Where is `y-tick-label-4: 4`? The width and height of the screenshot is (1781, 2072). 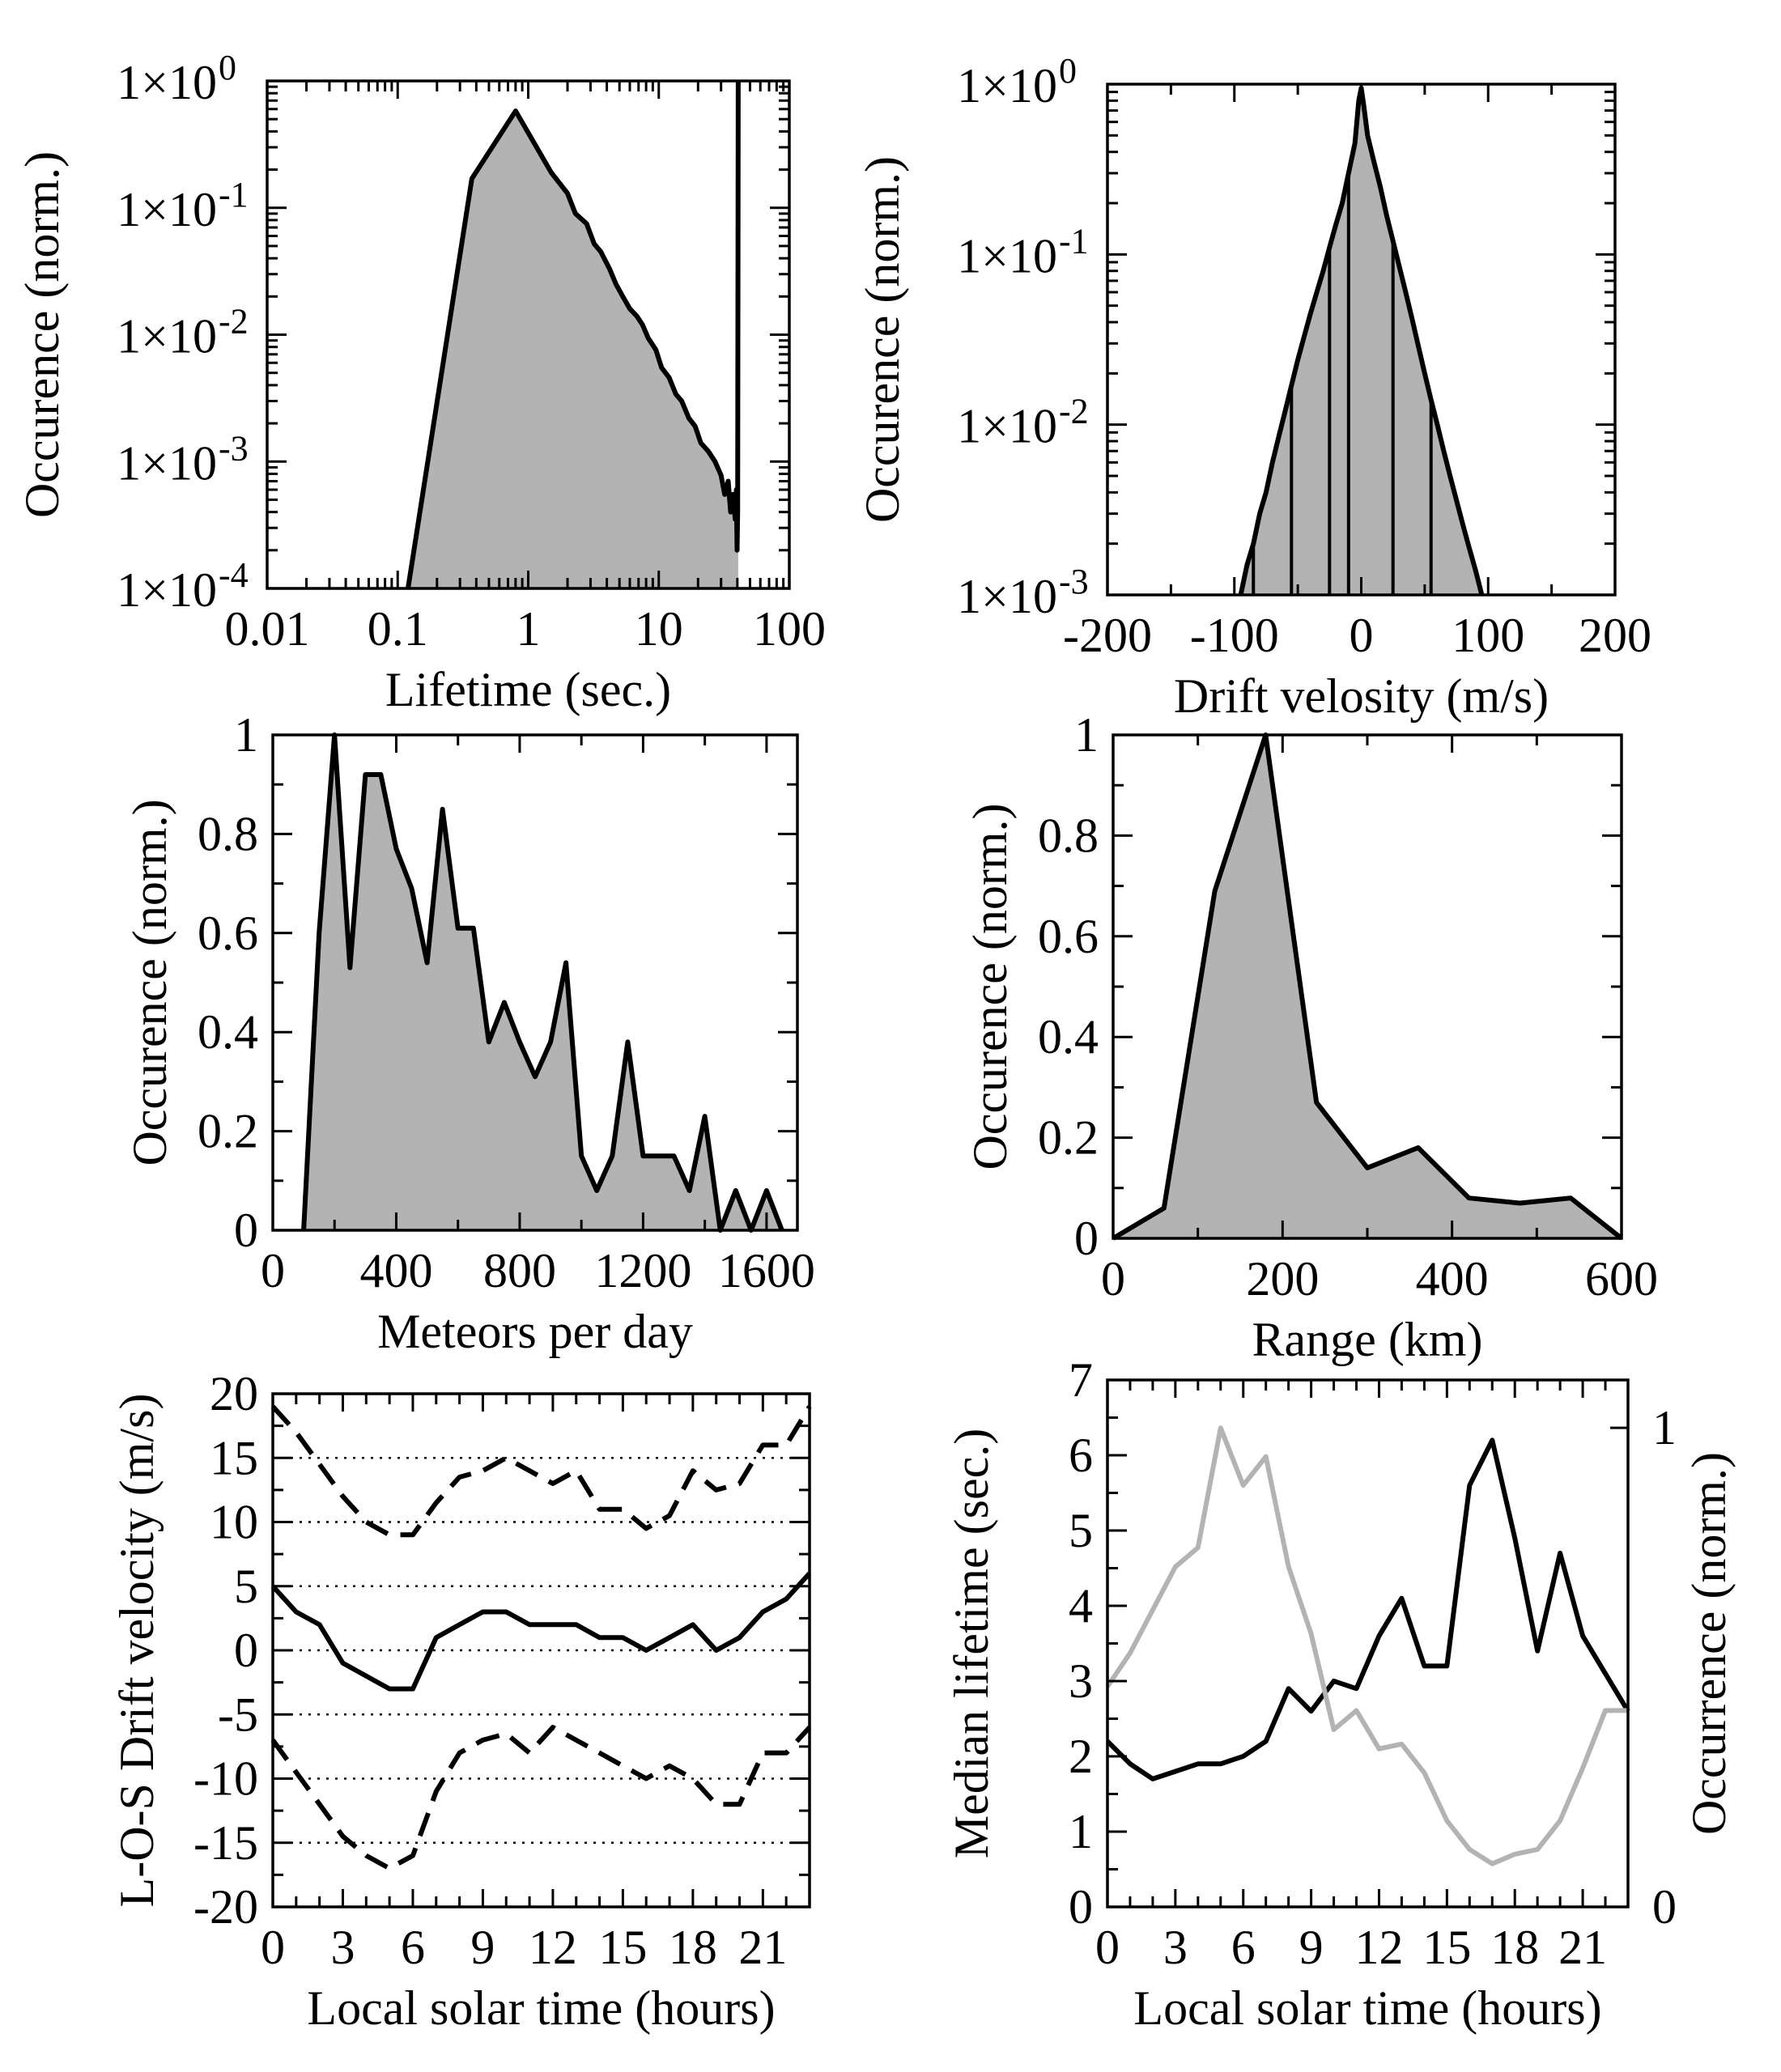 y-tick-label-4: 4 is located at coordinates (1081, 1606).